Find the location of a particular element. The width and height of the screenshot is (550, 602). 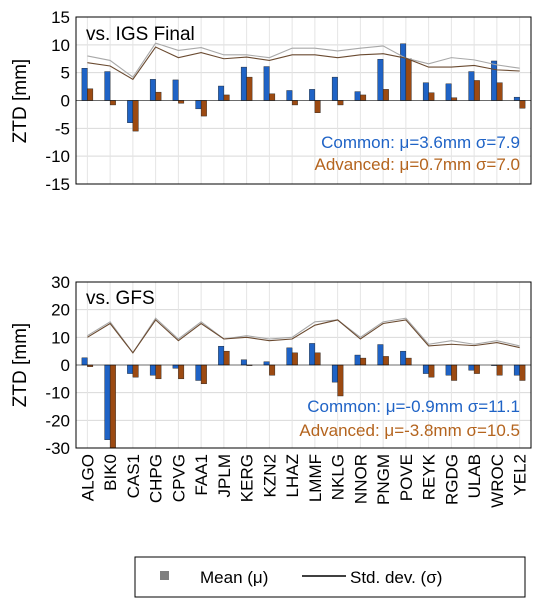

x-tick-label-nklg: NKLG is located at coordinates (338, 477).